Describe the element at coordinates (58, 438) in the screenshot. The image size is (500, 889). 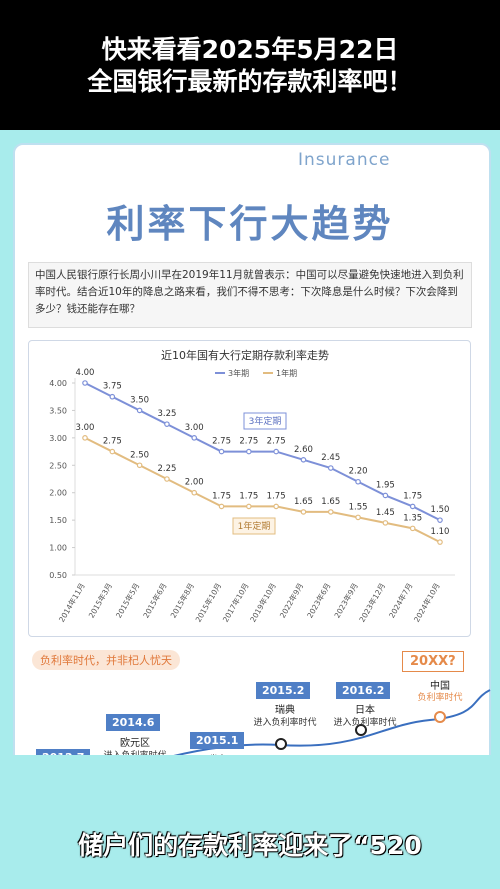
I see `y-tick-label: 3.00` at that location.